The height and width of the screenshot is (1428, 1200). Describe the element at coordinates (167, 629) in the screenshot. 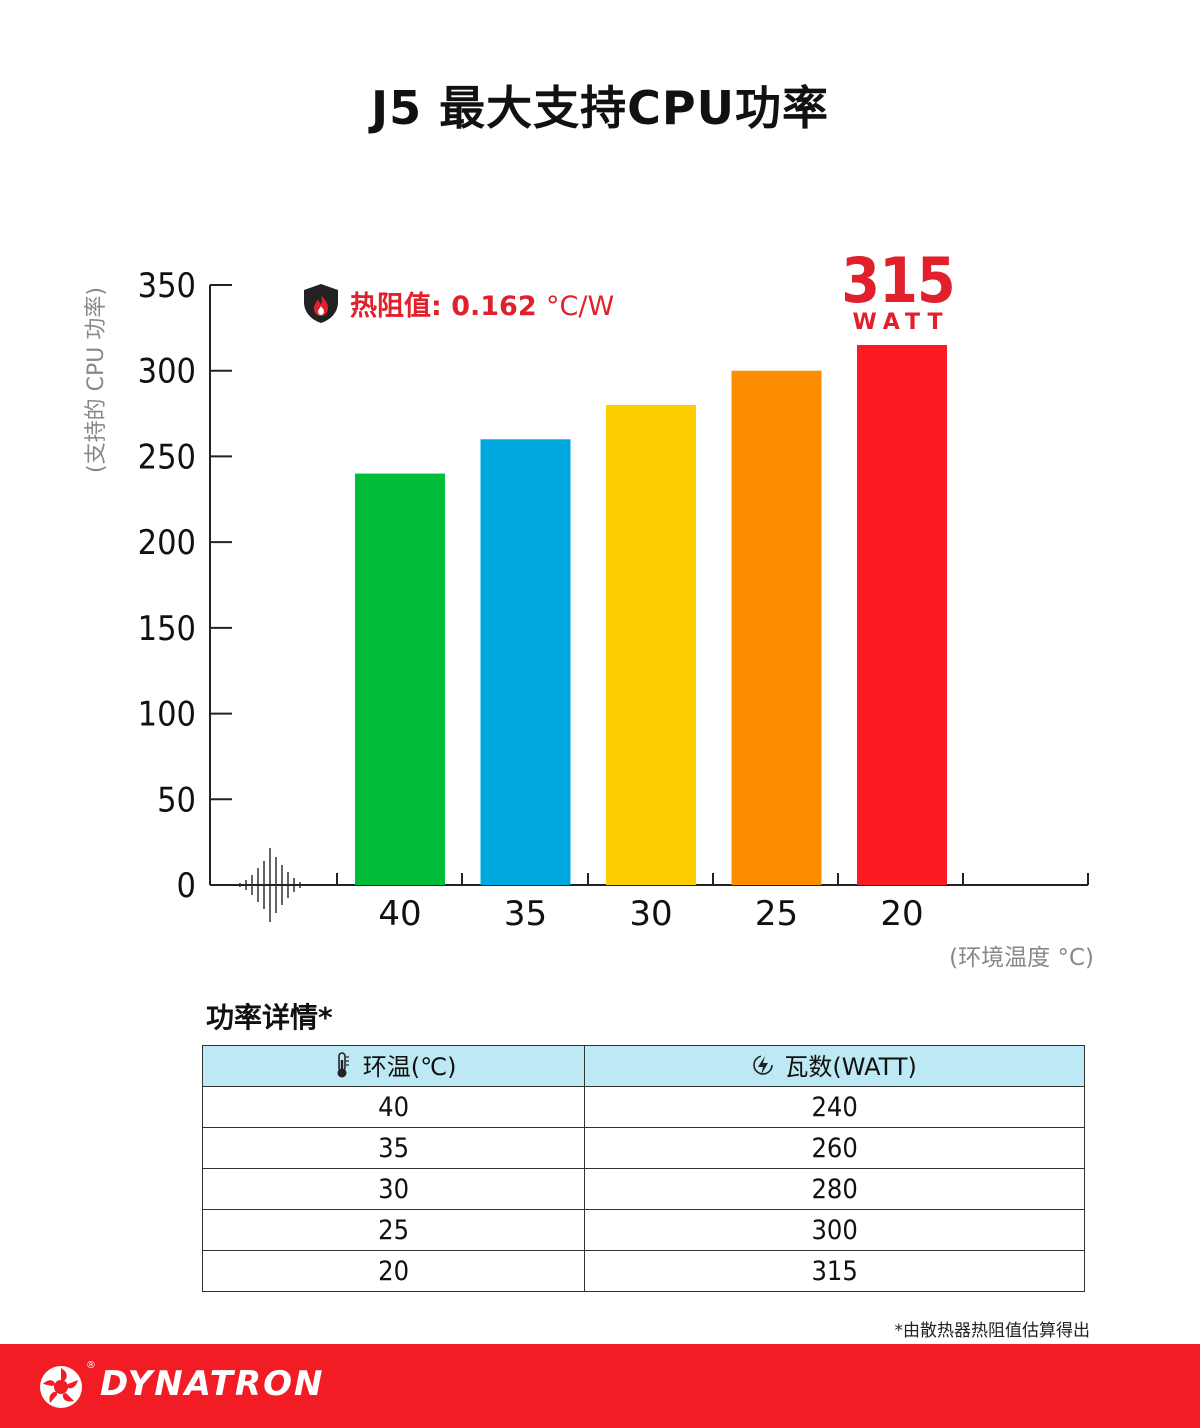

I see `y-tick-label: 150` at that location.